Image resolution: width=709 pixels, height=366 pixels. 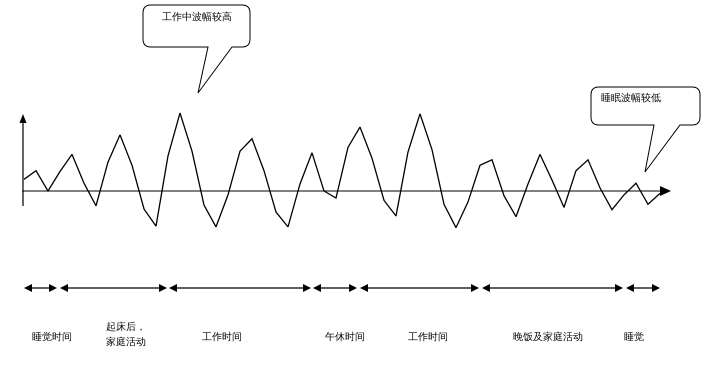 I want to click on text: 起床后，, so click(x=126, y=327).